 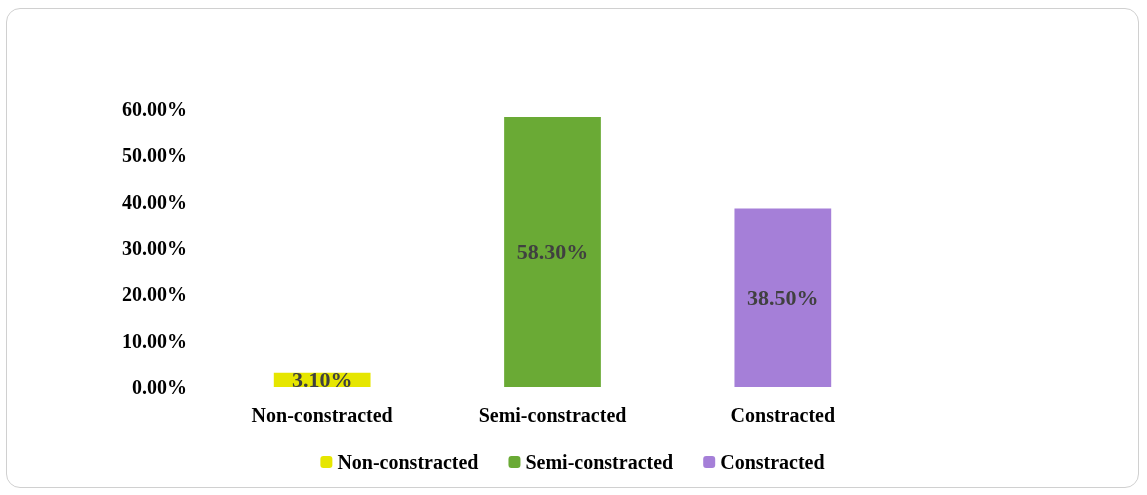 I want to click on y-tick-label: 40.00%, so click(x=154, y=201).